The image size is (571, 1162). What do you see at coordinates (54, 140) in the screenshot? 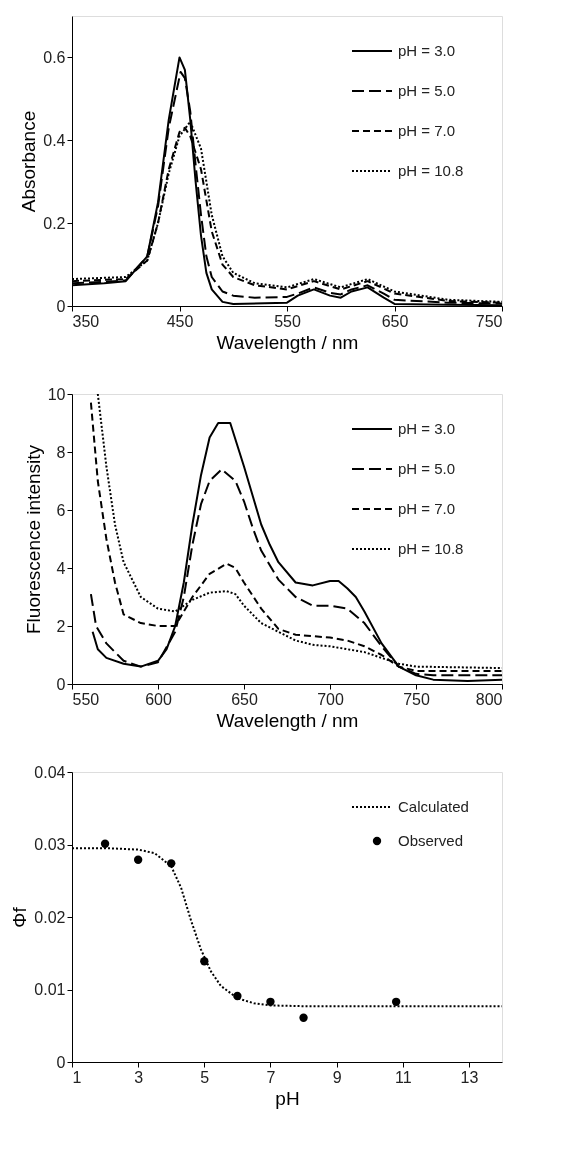
I see `y-tick-label: 0.4` at bounding box center [54, 140].